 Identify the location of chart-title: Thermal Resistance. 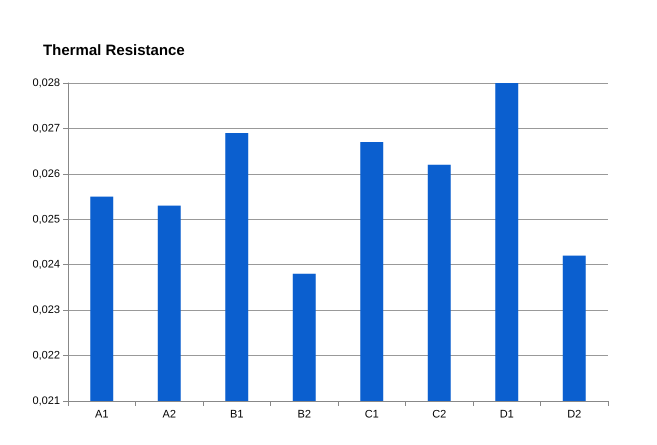
(114, 50).